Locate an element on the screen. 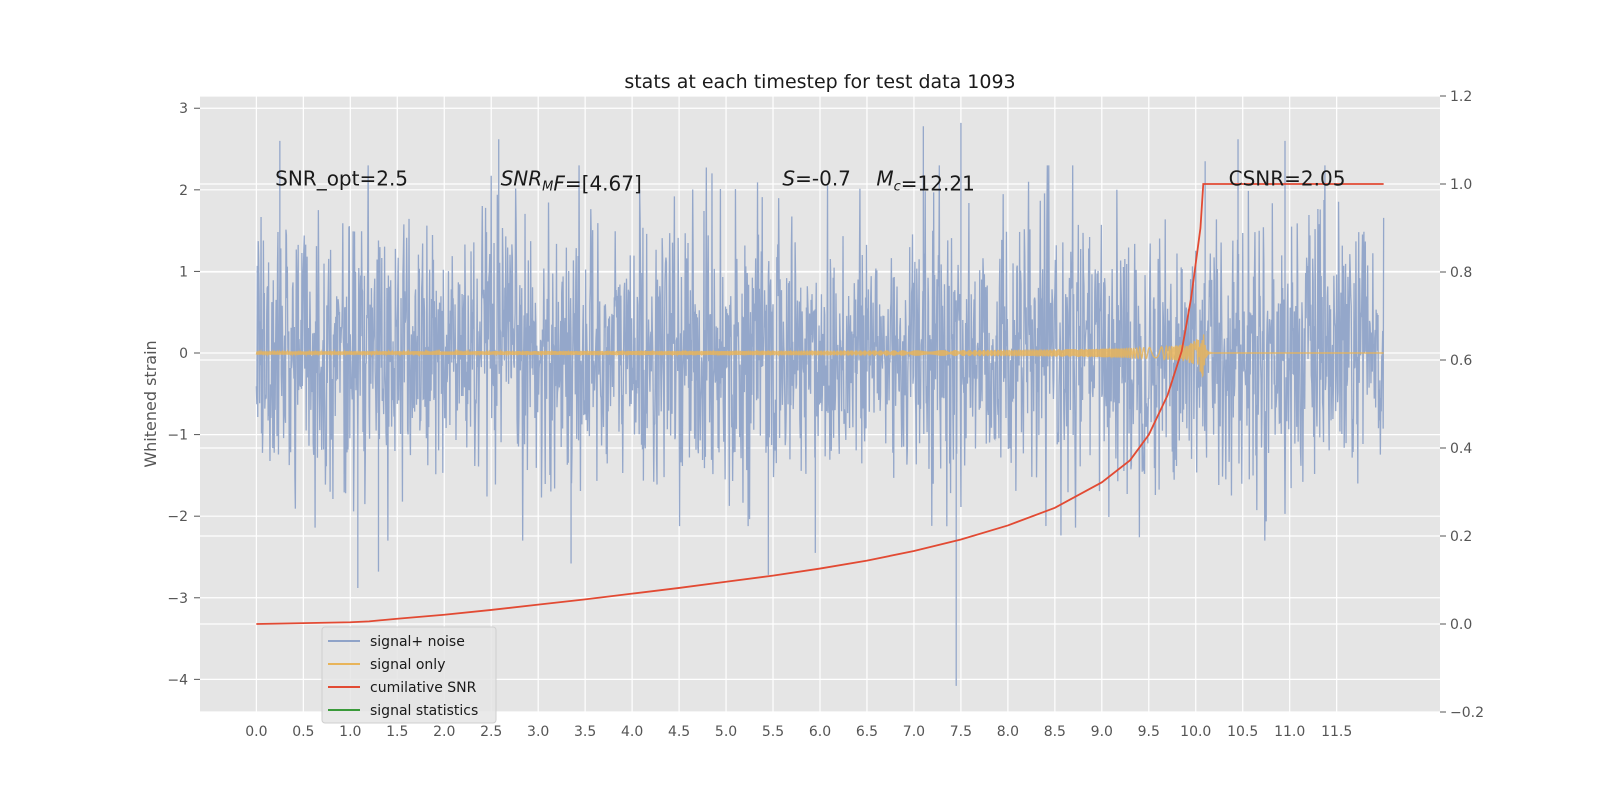 This screenshot has height=800, width=1600. x-tick-label: 6.5 is located at coordinates (867, 732).